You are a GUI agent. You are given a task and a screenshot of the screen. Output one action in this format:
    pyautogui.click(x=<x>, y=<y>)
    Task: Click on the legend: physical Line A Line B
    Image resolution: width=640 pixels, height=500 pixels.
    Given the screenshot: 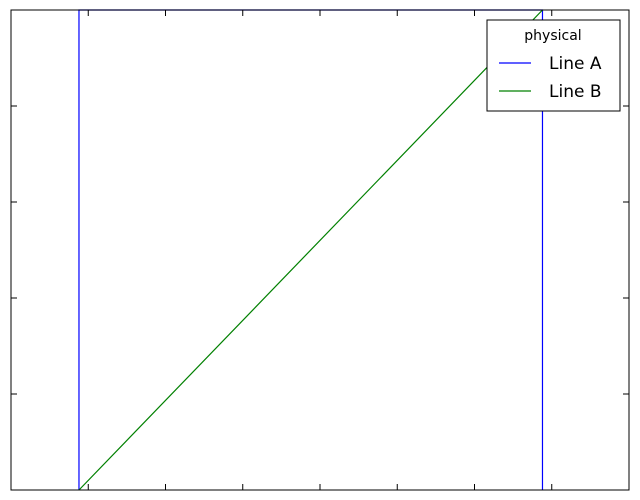 What is the action you would take?
    pyautogui.click(x=553, y=65)
    